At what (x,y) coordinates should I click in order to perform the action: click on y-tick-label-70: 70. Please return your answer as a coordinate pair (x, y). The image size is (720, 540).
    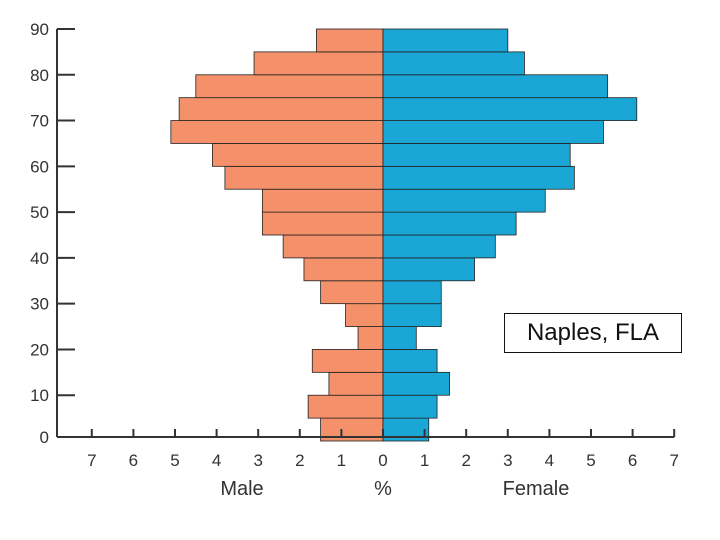
    Looking at the image, I should click on (39, 121).